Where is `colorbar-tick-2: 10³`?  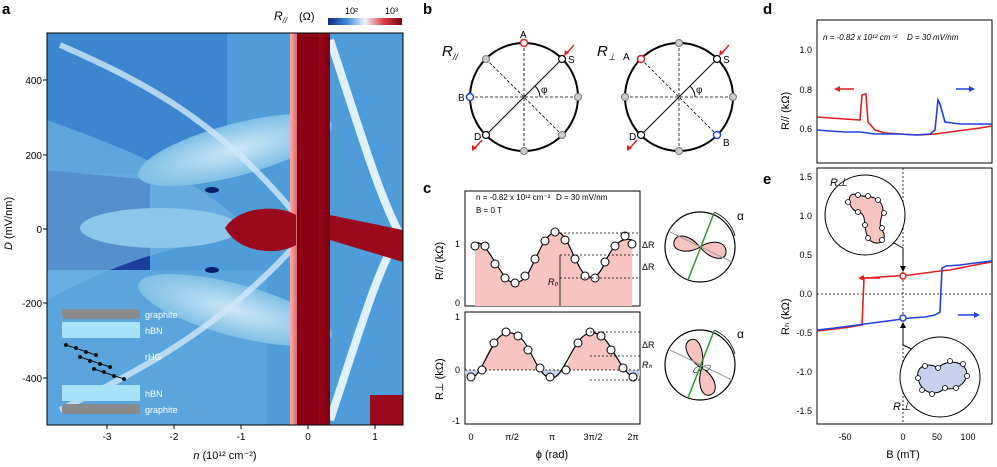 colorbar-tick-2: 10³ is located at coordinates (391, 11).